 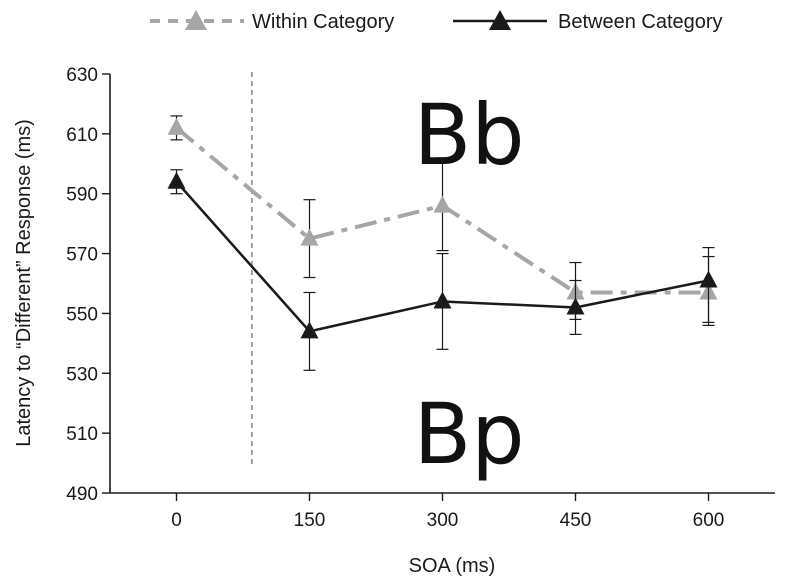 What do you see at coordinates (576, 520) in the screenshot?
I see `x-tick-label-450: 450` at bounding box center [576, 520].